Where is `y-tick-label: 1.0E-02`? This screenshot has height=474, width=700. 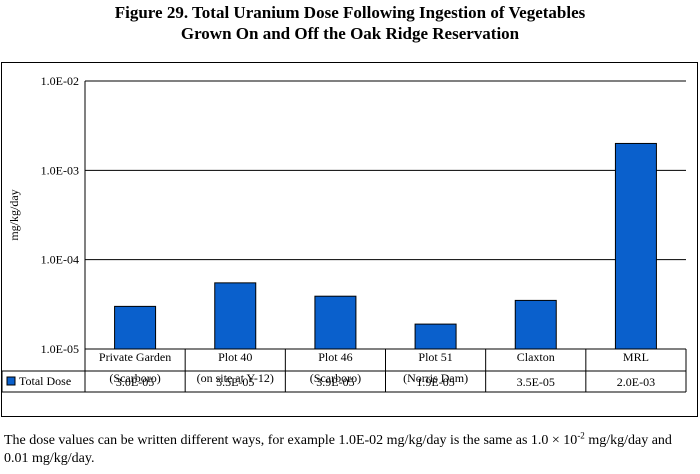
y-tick-label: 1.0E-02 is located at coordinates (60, 81).